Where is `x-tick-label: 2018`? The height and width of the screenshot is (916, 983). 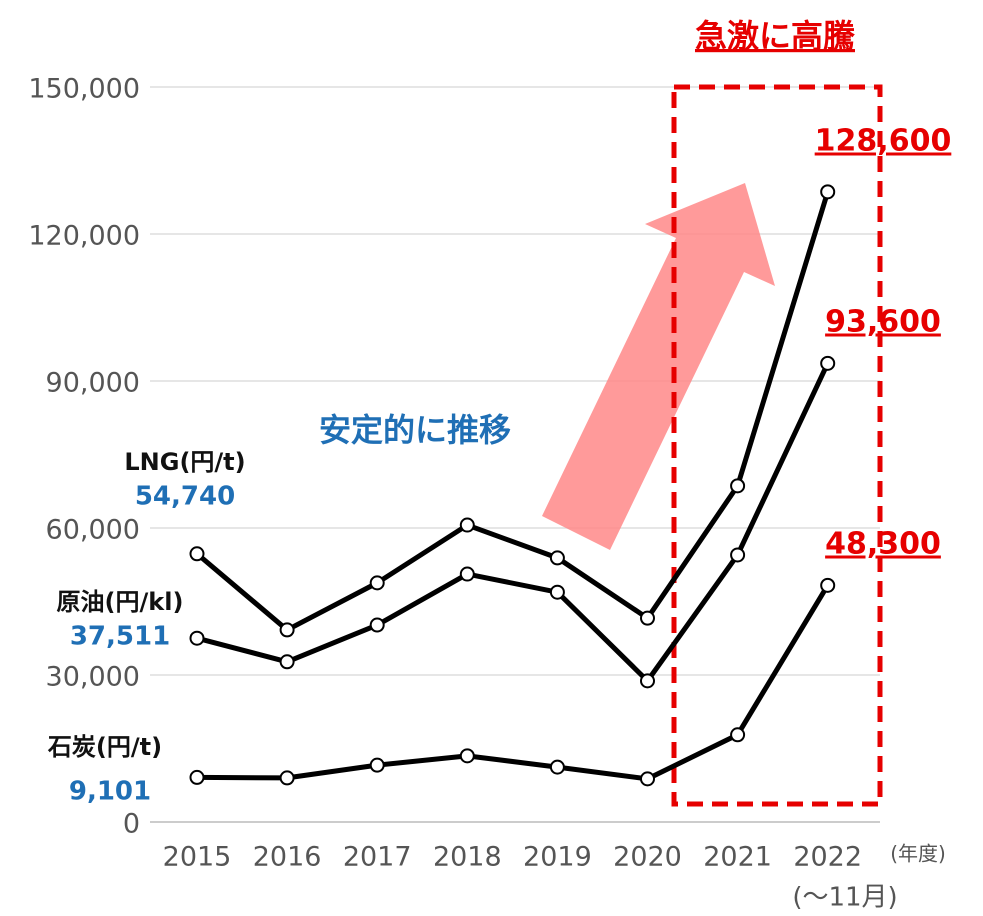 x-tick-label: 2018 is located at coordinates (467, 857).